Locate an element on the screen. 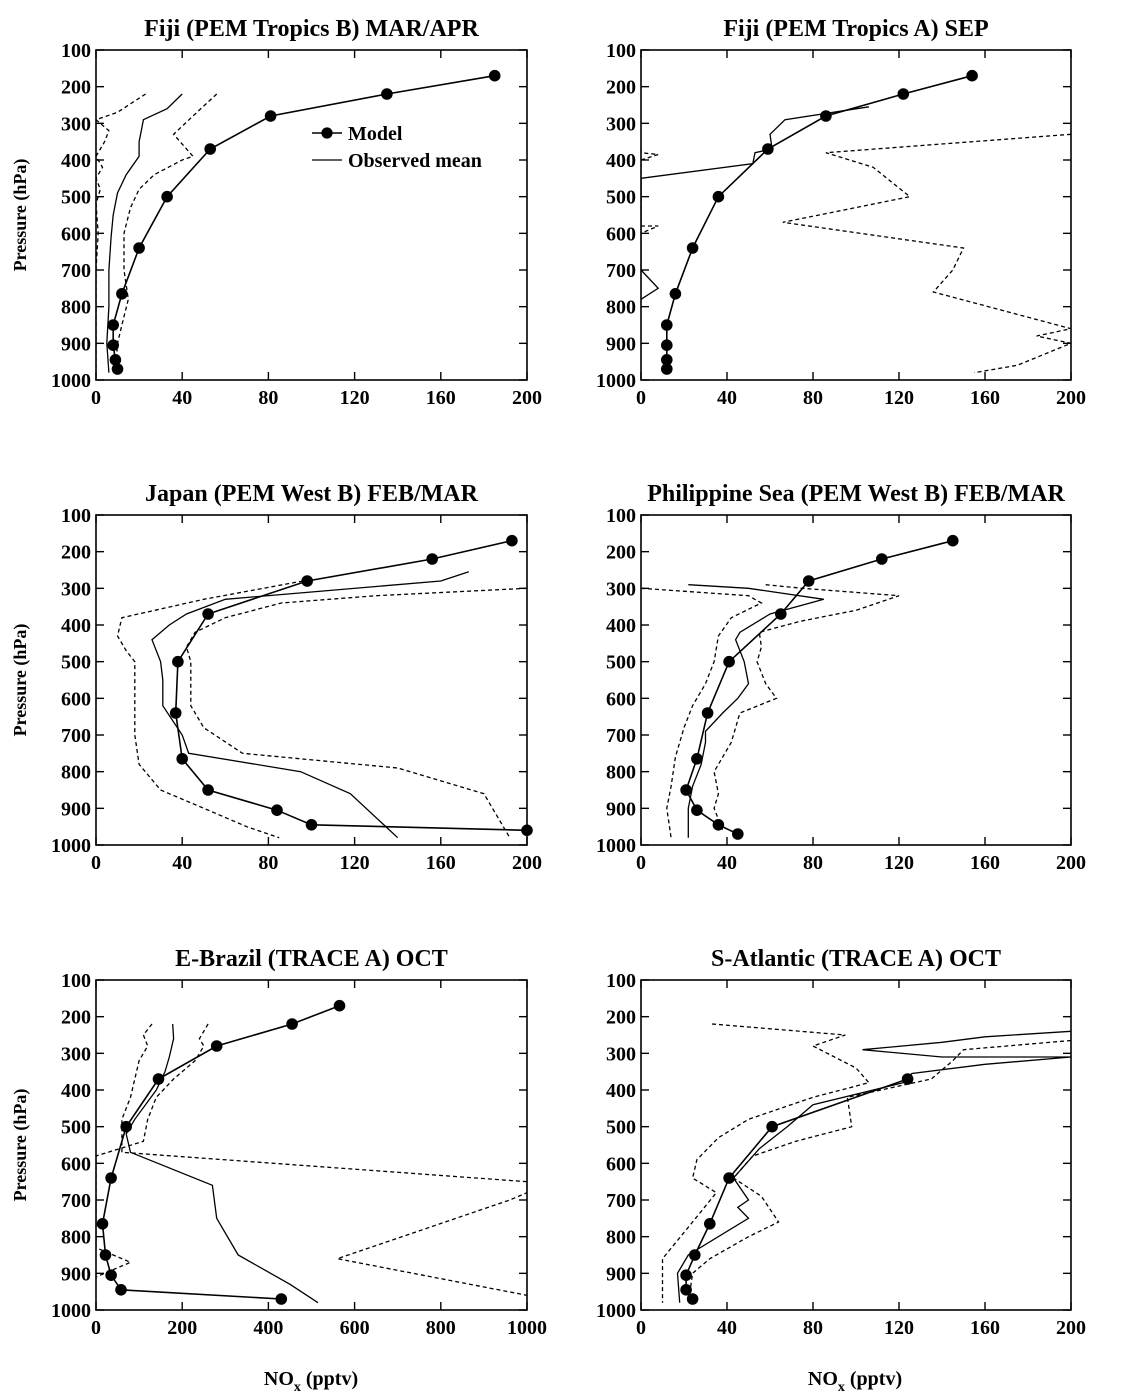 The image size is (1127, 1393). panel-title: Fiji (PEM Tropics A) SEP is located at coordinates (855, 29).